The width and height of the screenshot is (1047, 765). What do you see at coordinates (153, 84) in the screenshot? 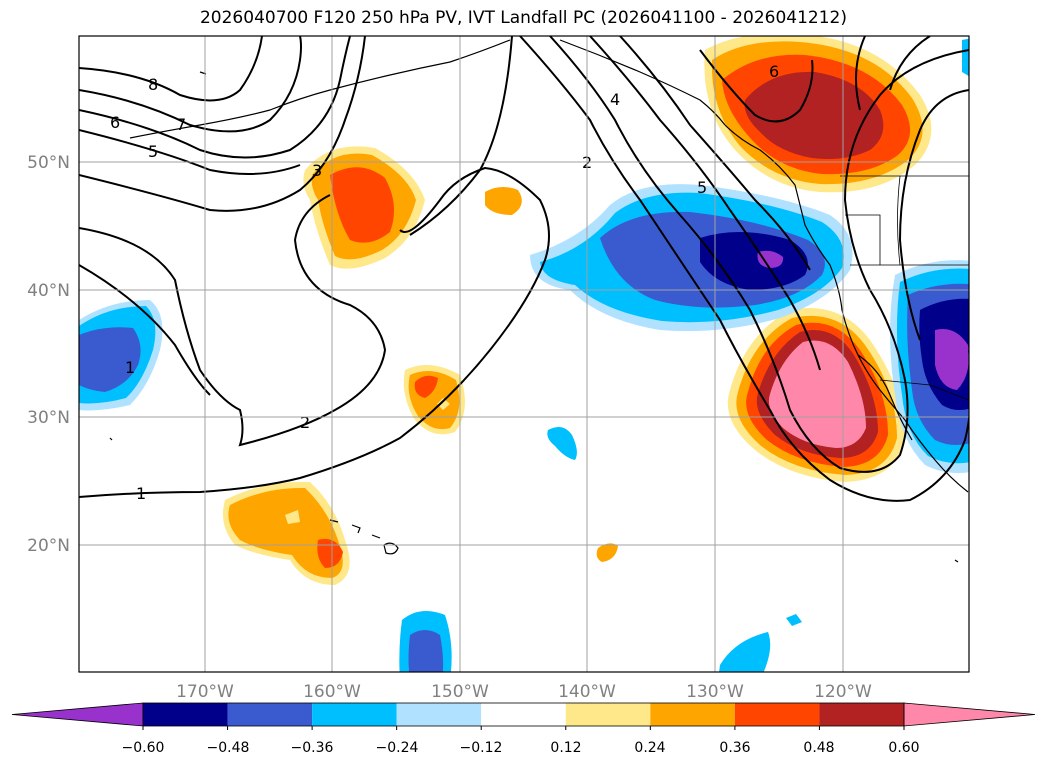
I see `contour-label: 8` at bounding box center [153, 84].